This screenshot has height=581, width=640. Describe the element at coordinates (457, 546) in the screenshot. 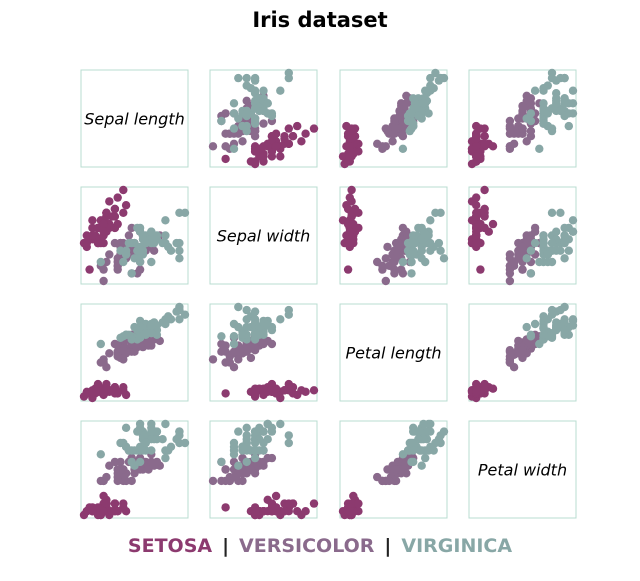

I see `legend-entry-virginica: VIRGINICA` at that location.